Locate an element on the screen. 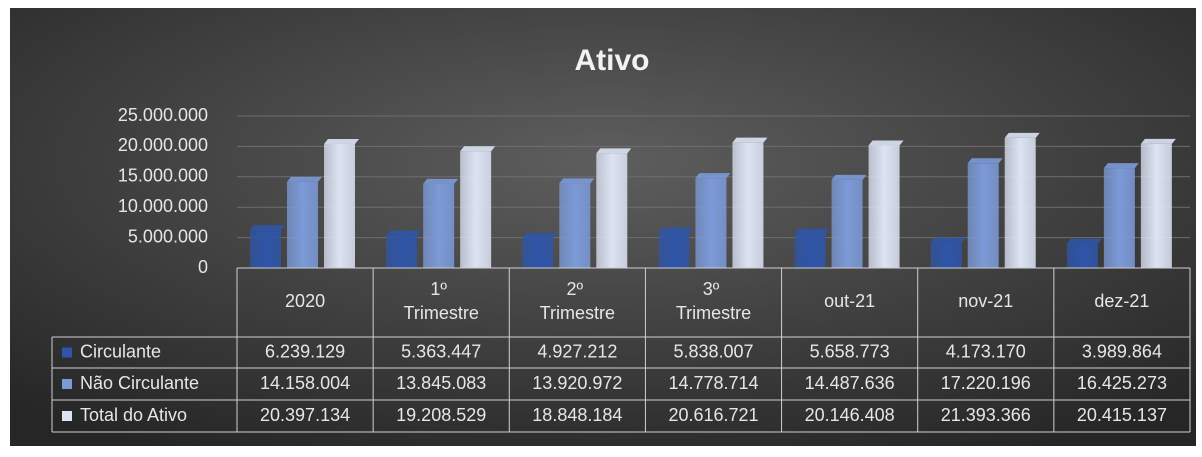 This screenshot has height=457, width=1202. table-value: 21.393.366 is located at coordinates (986, 415).